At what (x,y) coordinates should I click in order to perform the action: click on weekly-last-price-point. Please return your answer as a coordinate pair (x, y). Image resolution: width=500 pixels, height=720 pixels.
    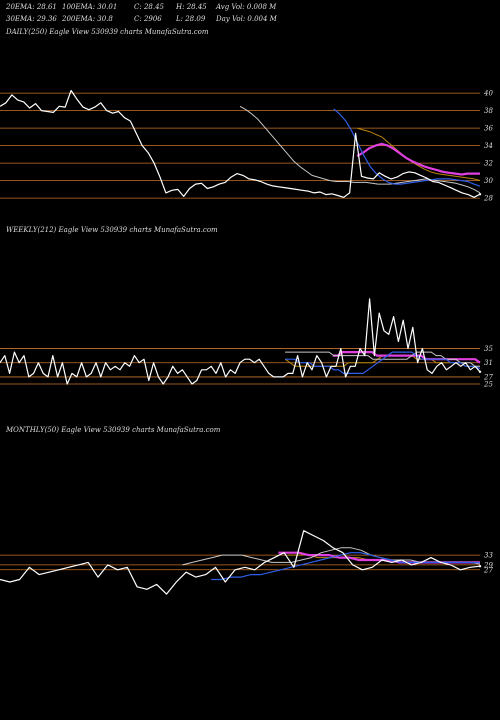
    Looking at the image, I should click on (480, 371).